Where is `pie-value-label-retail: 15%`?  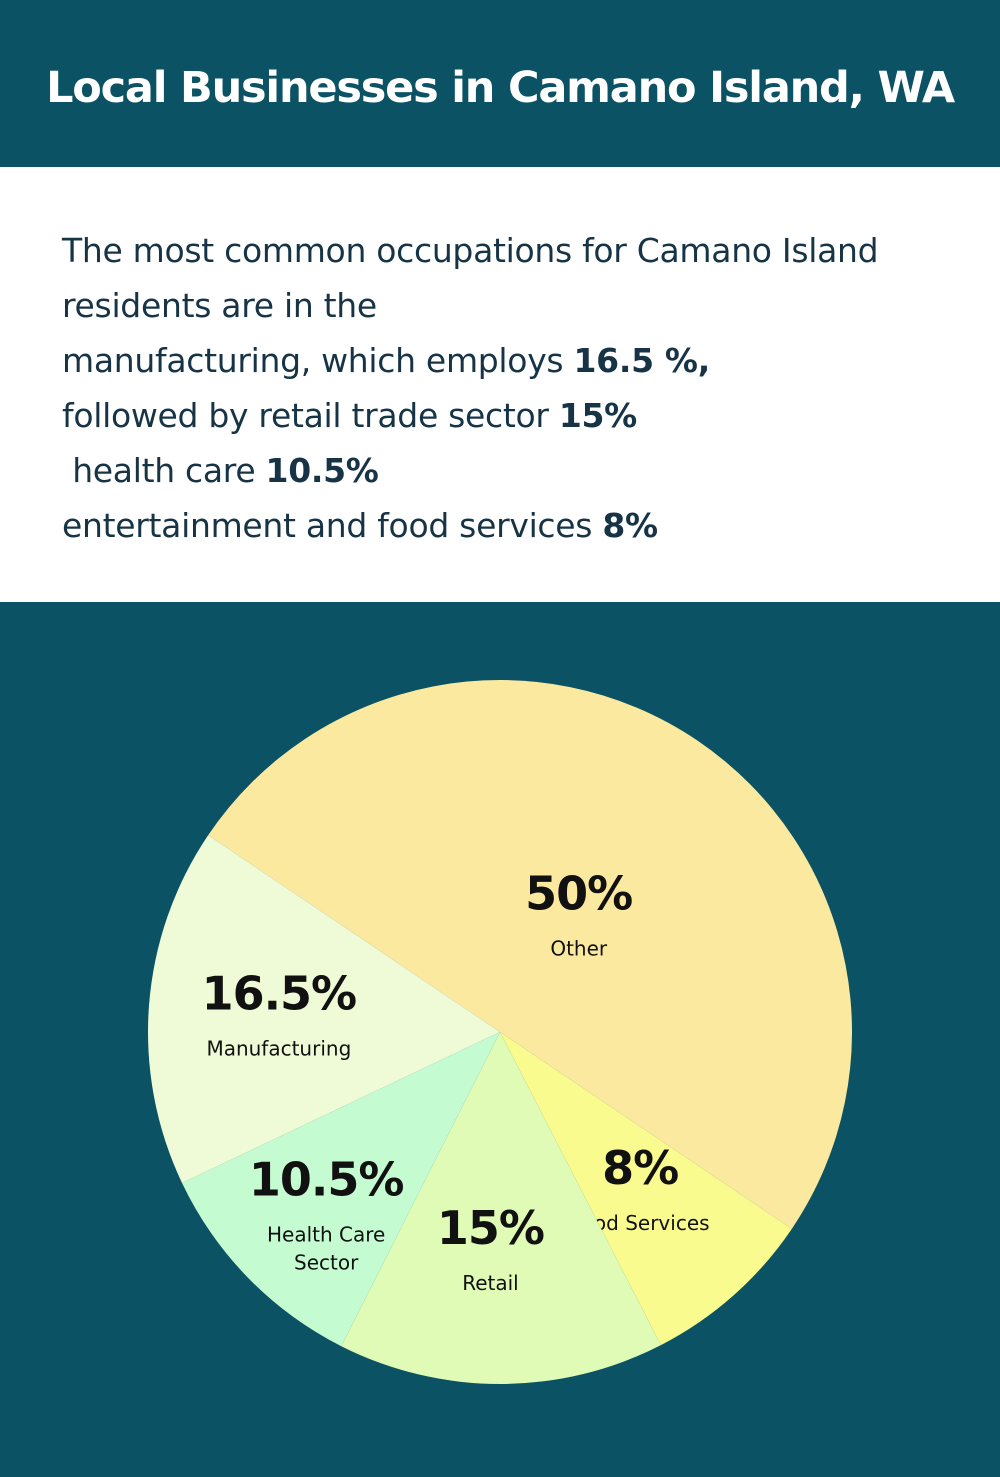 pie-value-label-retail: 15% is located at coordinates (490, 1228).